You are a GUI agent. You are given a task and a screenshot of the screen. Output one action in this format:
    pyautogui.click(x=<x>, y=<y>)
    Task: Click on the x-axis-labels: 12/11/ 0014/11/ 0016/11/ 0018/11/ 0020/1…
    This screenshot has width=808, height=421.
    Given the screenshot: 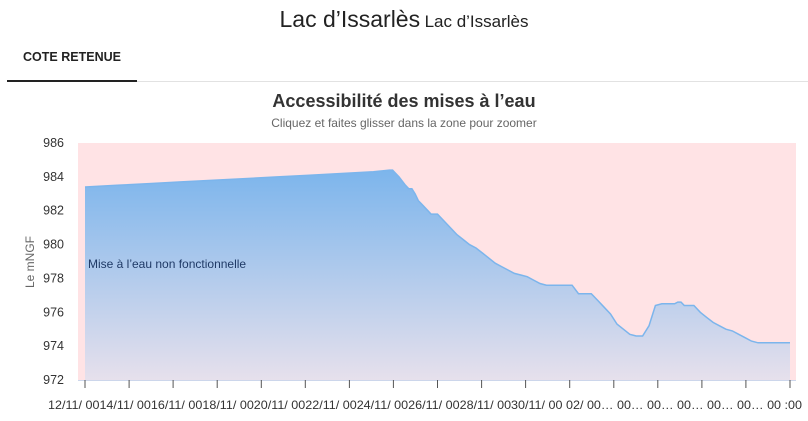 What is the action you would take?
    pyautogui.click(x=425, y=405)
    